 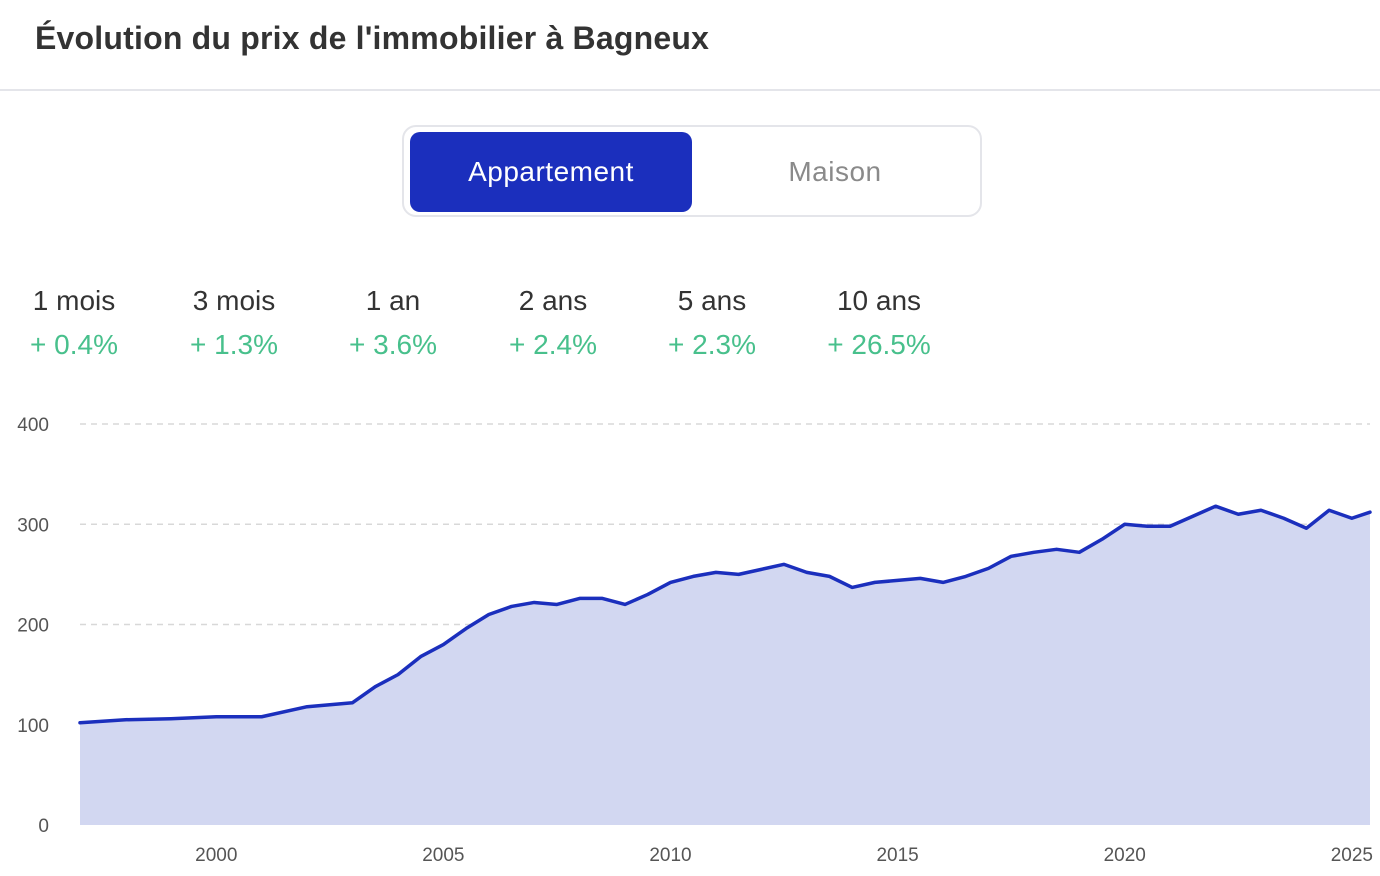 What do you see at coordinates (234, 300) in the screenshot?
I see `period-label: 3 mois` at bounding box center [234, 300].